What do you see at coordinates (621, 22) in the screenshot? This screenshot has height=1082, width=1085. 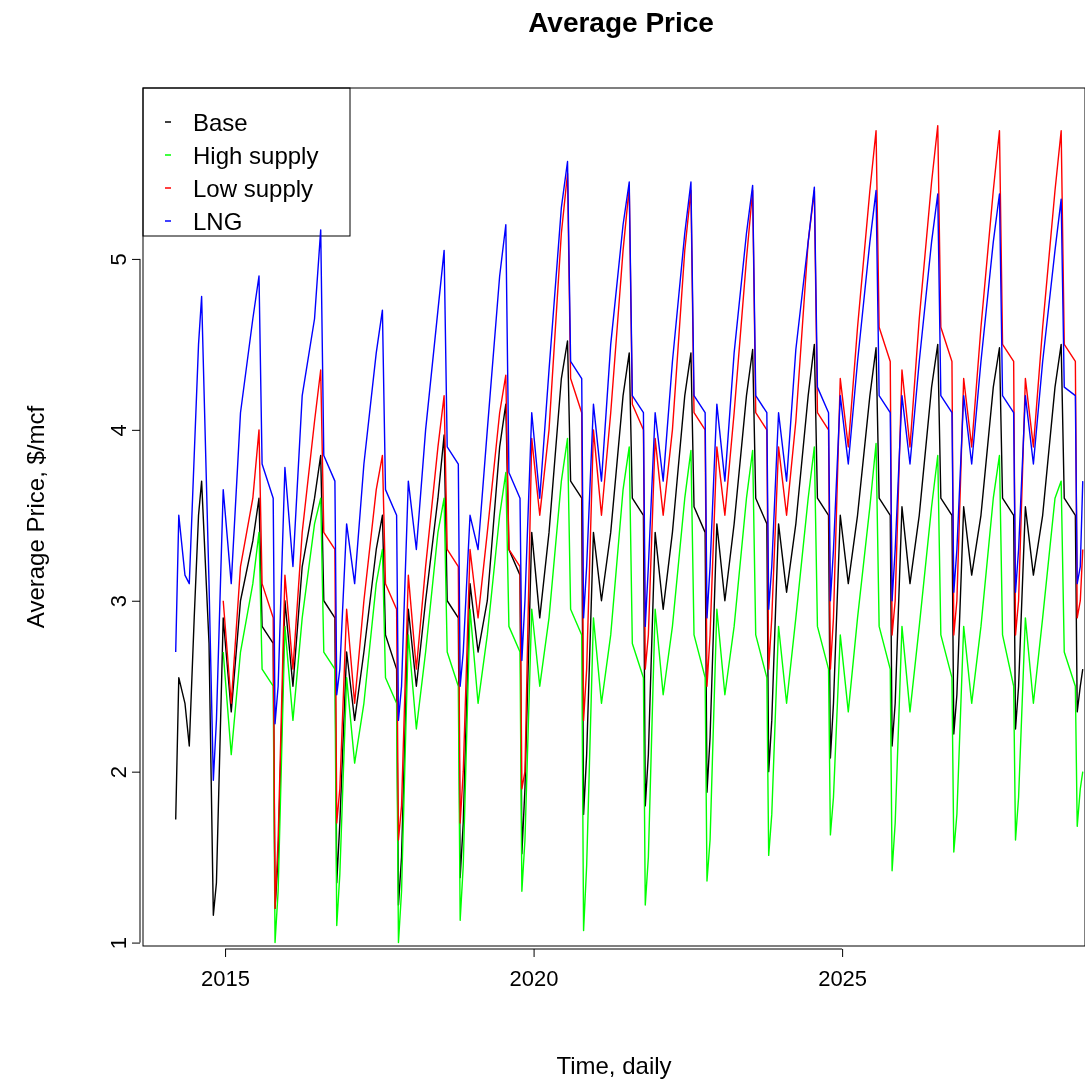 I see `chart-title: Average Price` at bounding box center [621, 22].